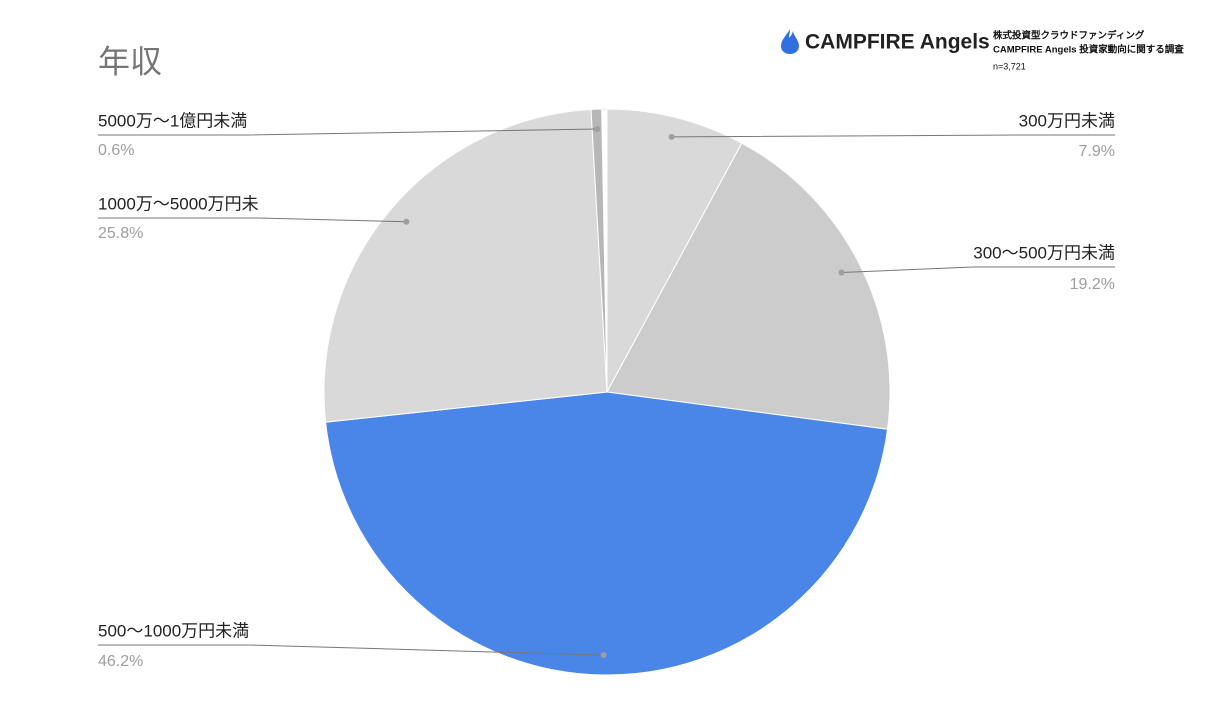  I want to click on slice-label: 5000万〜1億円未満, so click(172, 120).